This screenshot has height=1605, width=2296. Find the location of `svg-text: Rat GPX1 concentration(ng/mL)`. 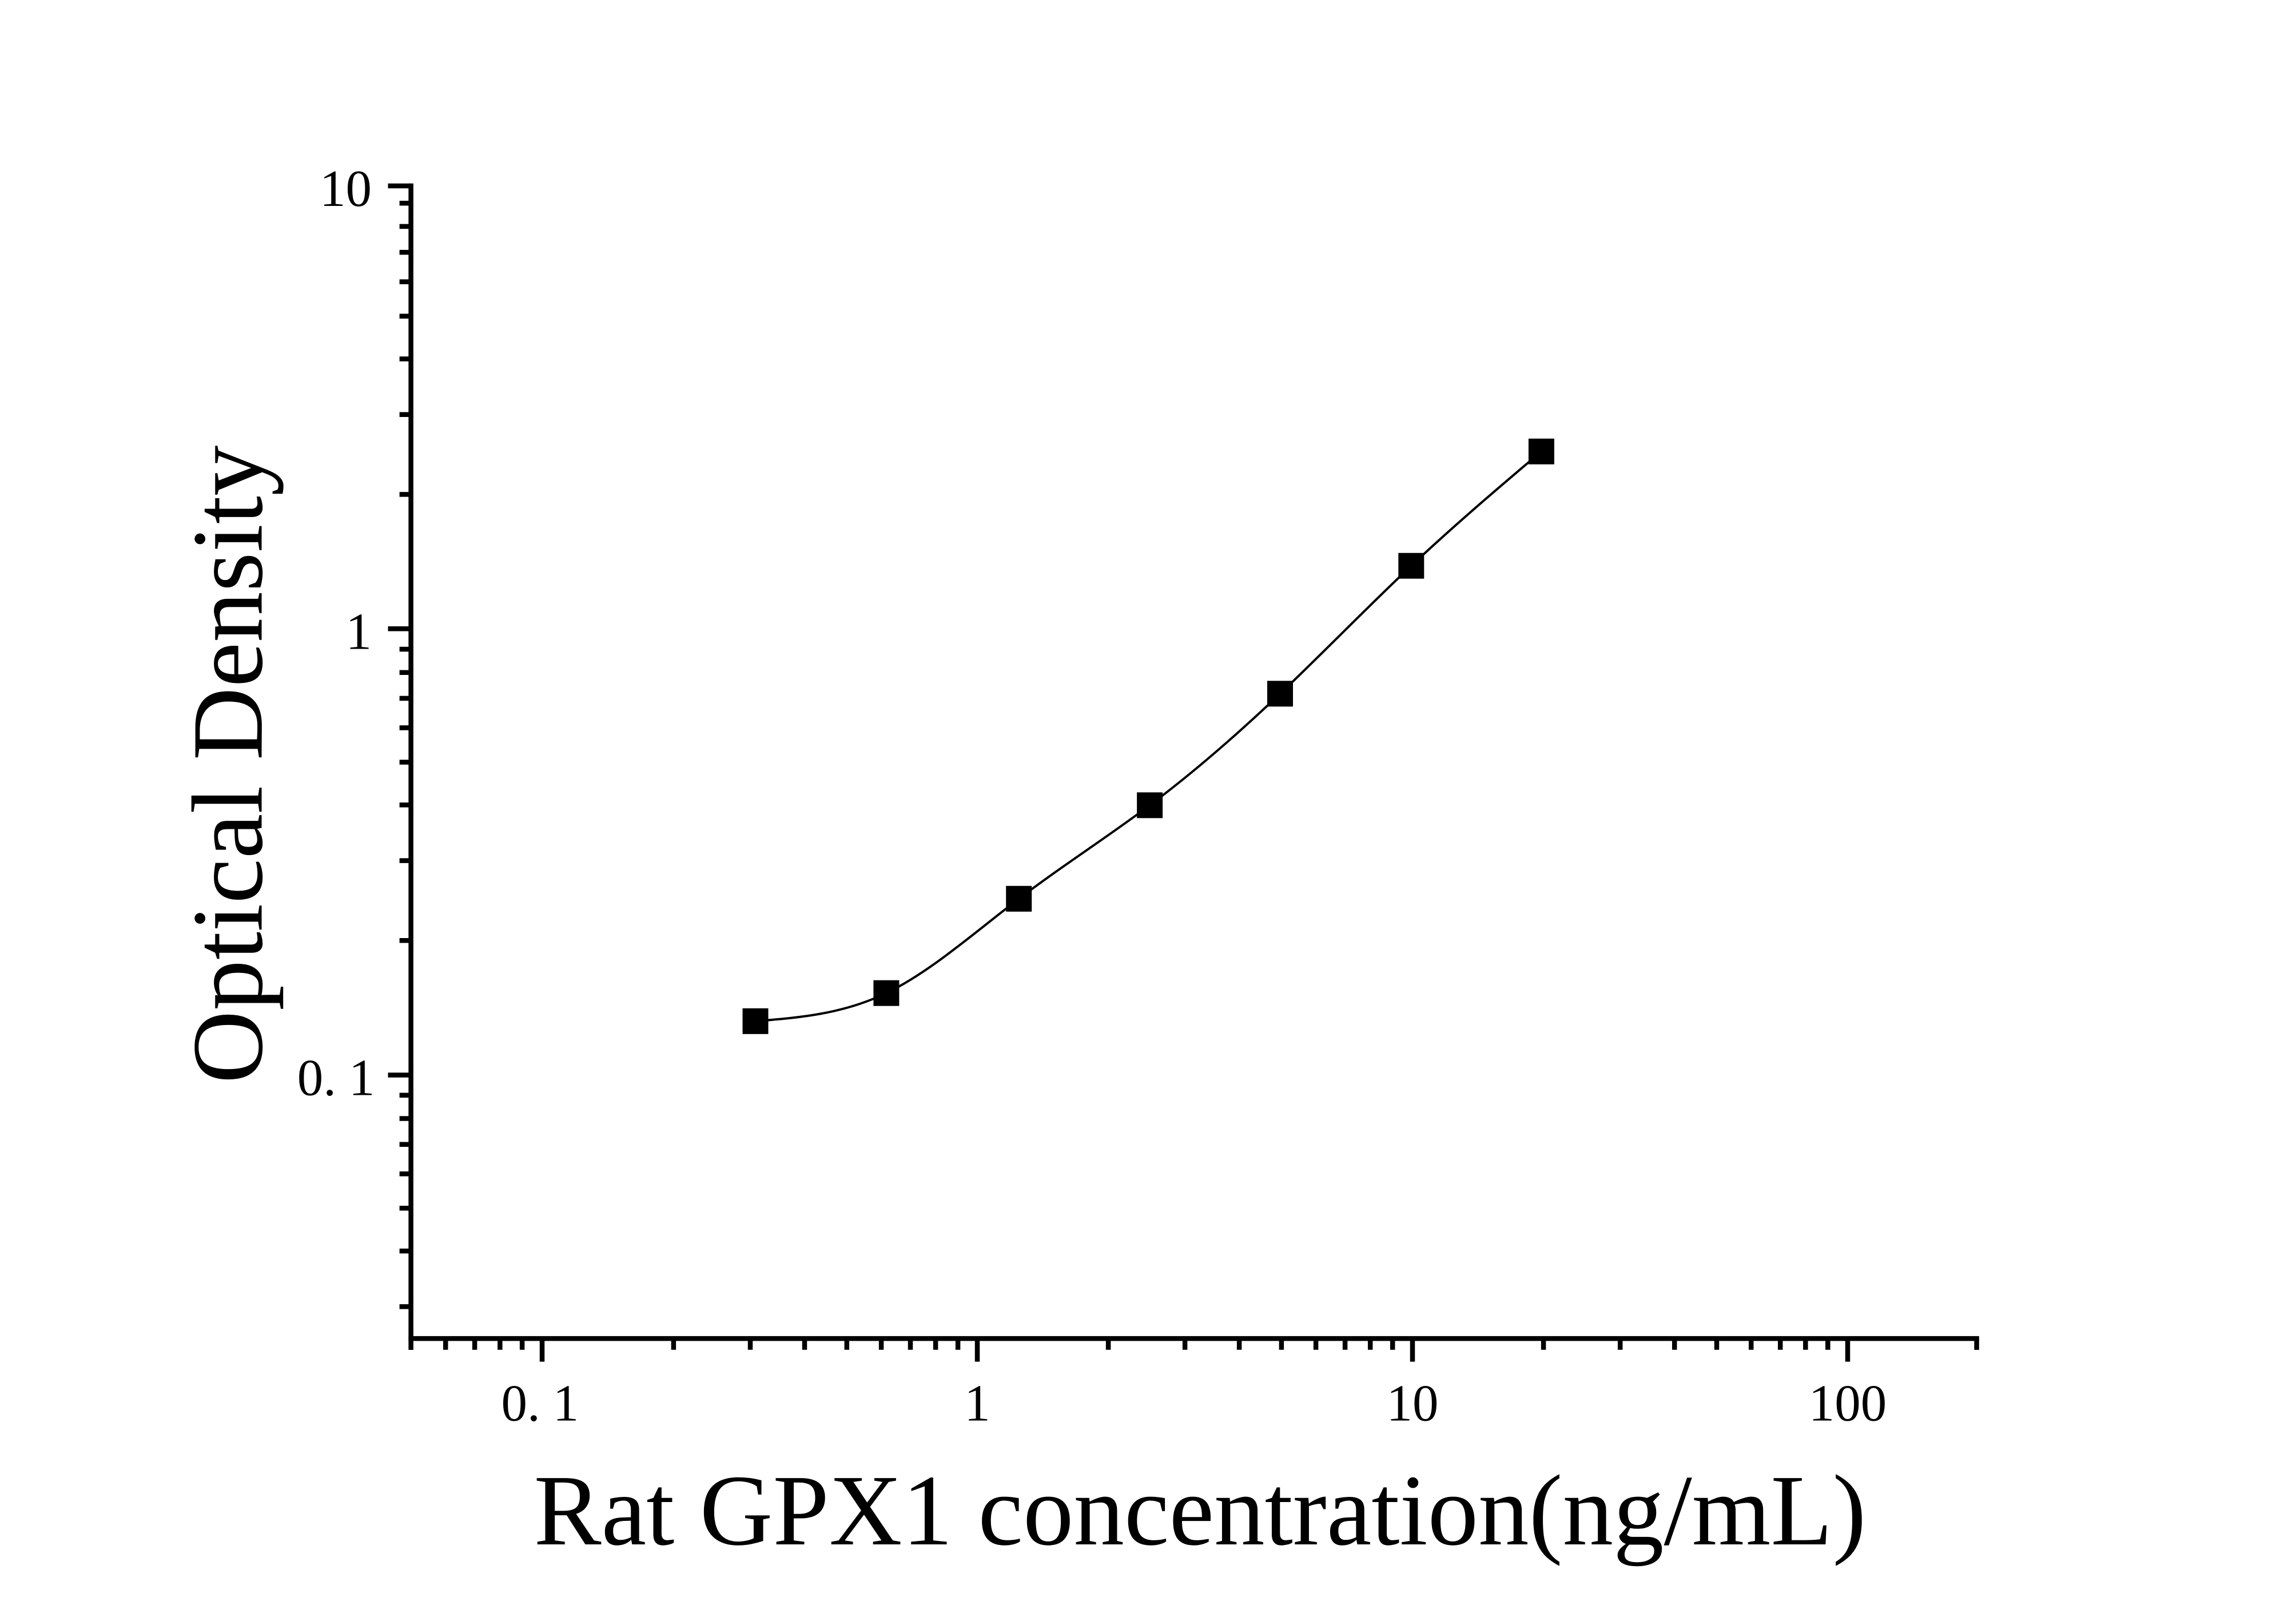

svg-text: Rat GPX1 concentration(ng/mL) is located at coordinates (1200, 1511).